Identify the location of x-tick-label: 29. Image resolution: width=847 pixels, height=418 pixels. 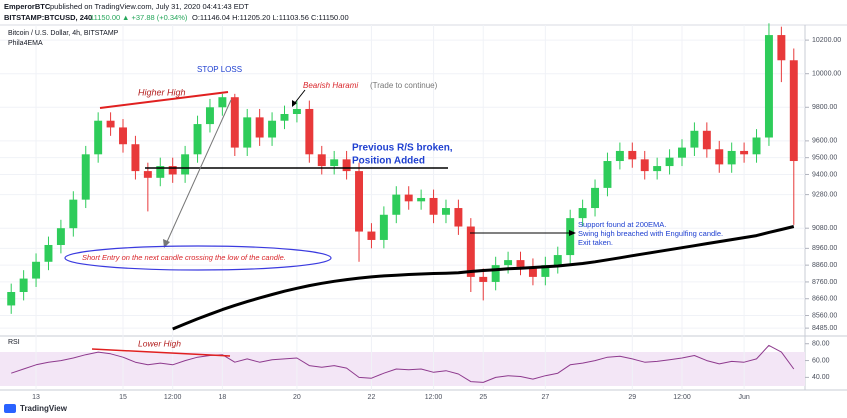
(632, 397).